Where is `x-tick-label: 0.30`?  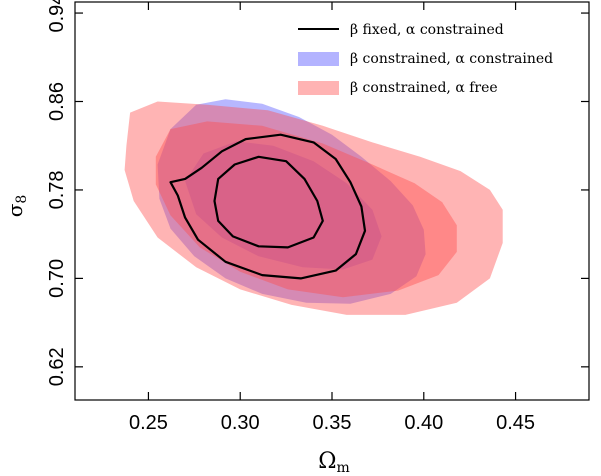
x-tick-label: 0.30 is located at coordinates (240, 423).